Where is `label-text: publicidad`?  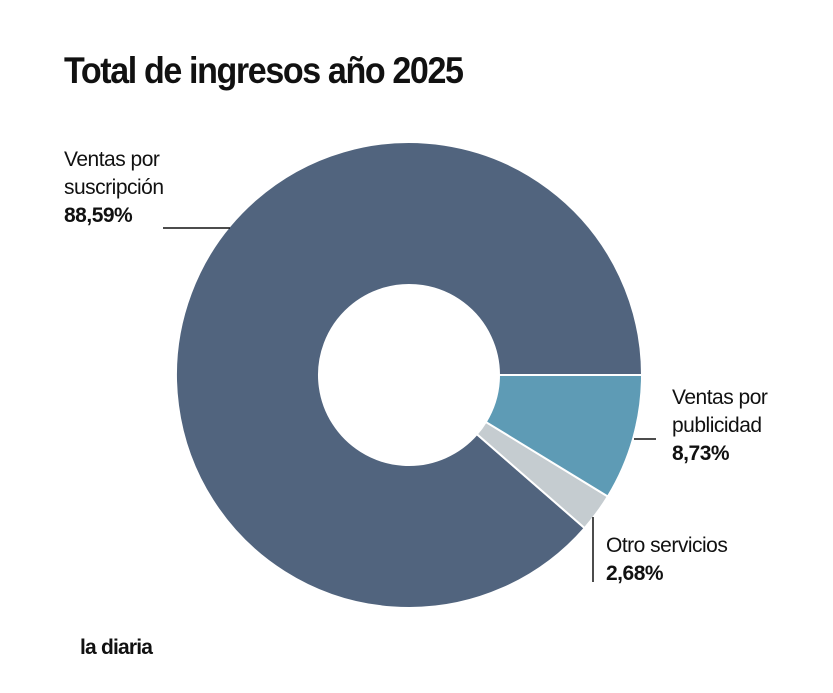
label-text: publicidad is located at coordinates (717, 425).